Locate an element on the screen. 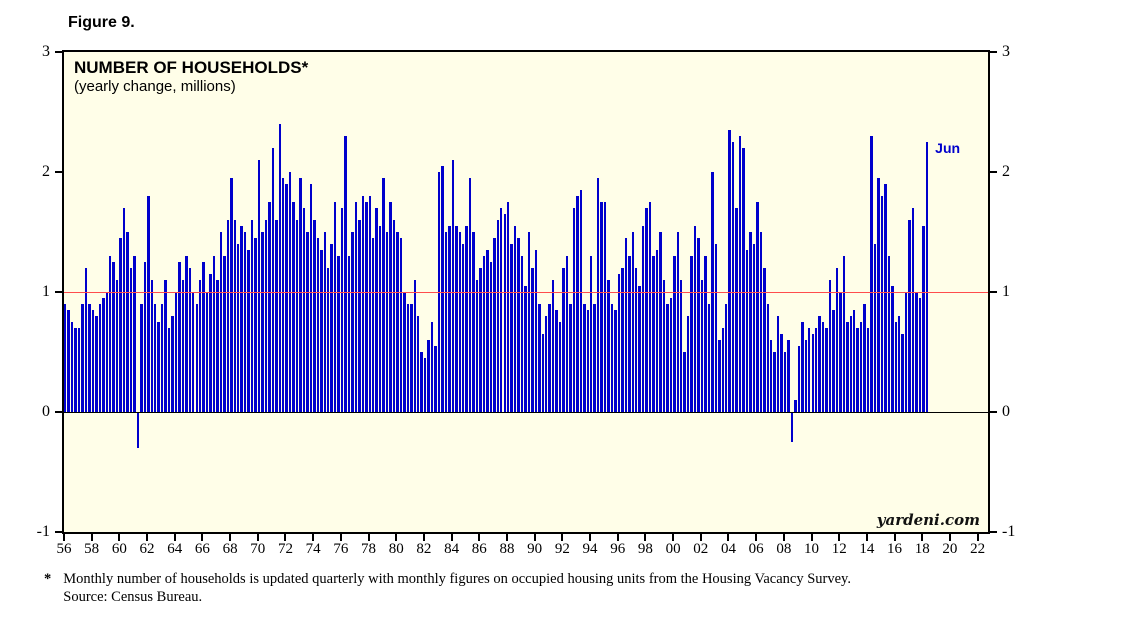 This screenshot has height=632, width=1138. x-tick-label: 86 is located at coordinates (479, 549).